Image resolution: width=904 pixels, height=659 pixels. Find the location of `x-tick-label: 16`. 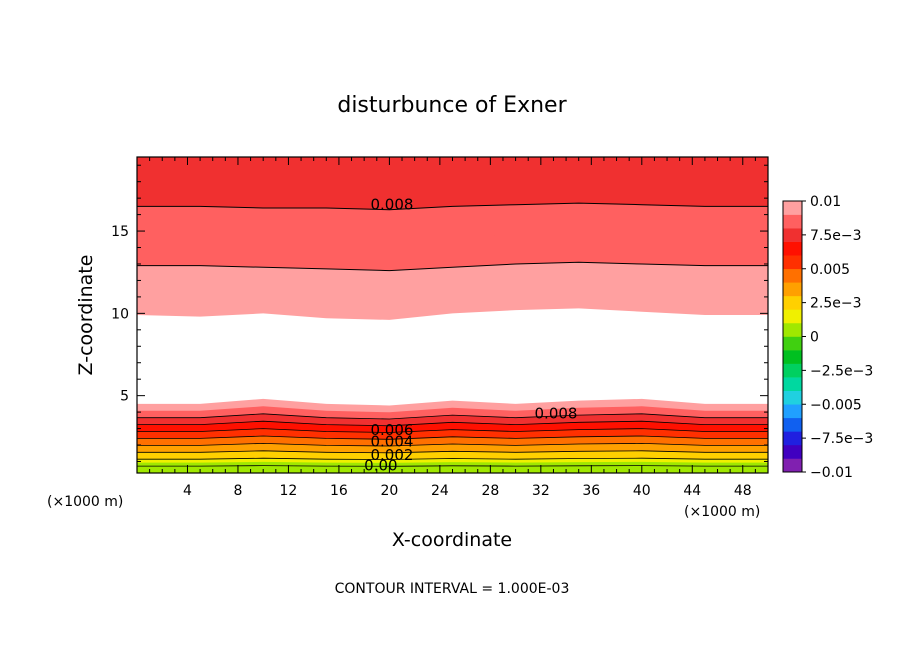

x-tick-label: 16 is located at coordinates (339, 491).